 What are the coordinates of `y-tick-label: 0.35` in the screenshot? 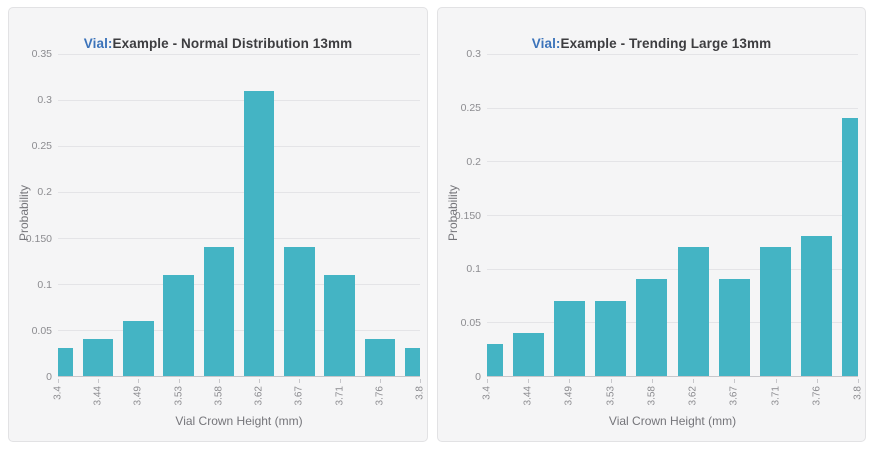 It's located at (41, 54).